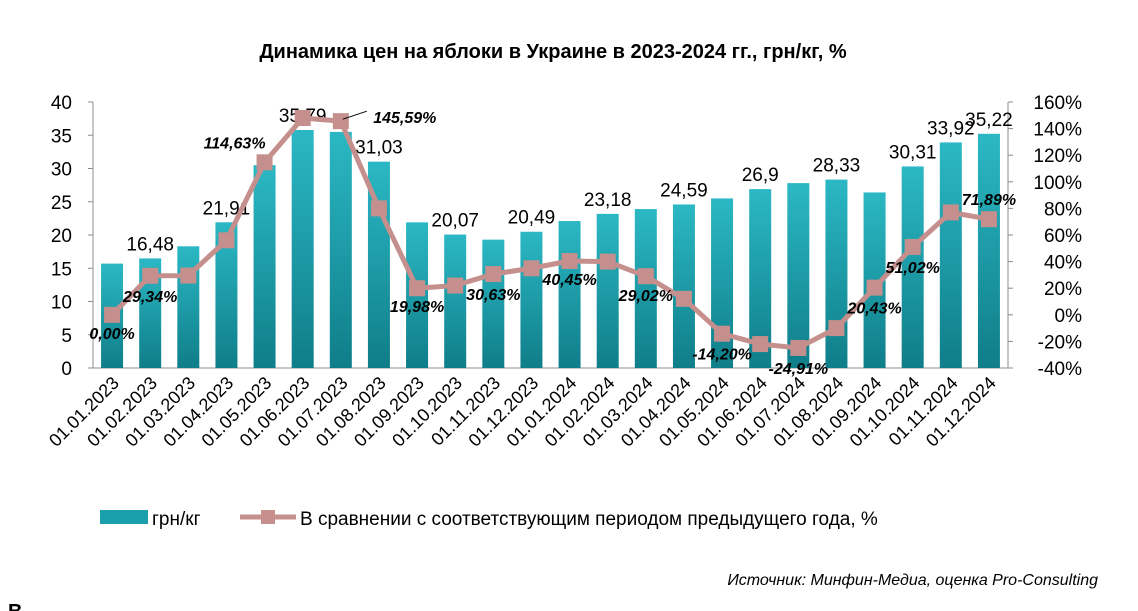  Describe the element at coordinates (111, 334) in the screenshot. I see `line-value-label: 0,00%` at that location.